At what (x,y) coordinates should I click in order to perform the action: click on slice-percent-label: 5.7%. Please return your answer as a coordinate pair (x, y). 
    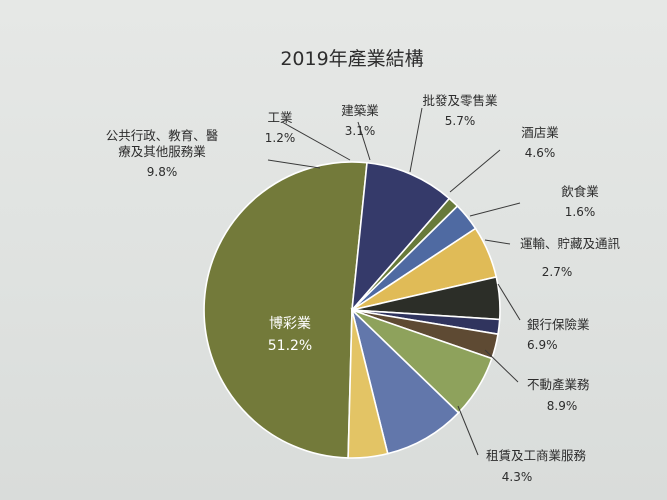
    Looking at the image, I should click on (460, 121).